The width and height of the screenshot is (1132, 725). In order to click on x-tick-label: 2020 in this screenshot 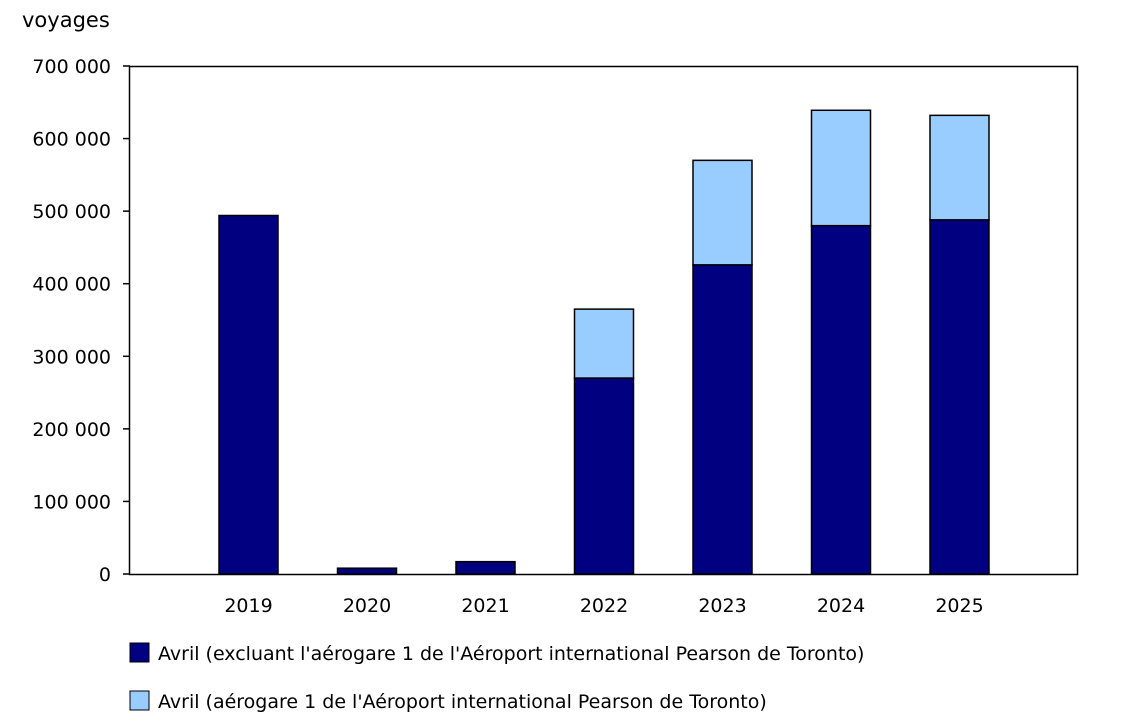, I will do `click(367, 606)`.